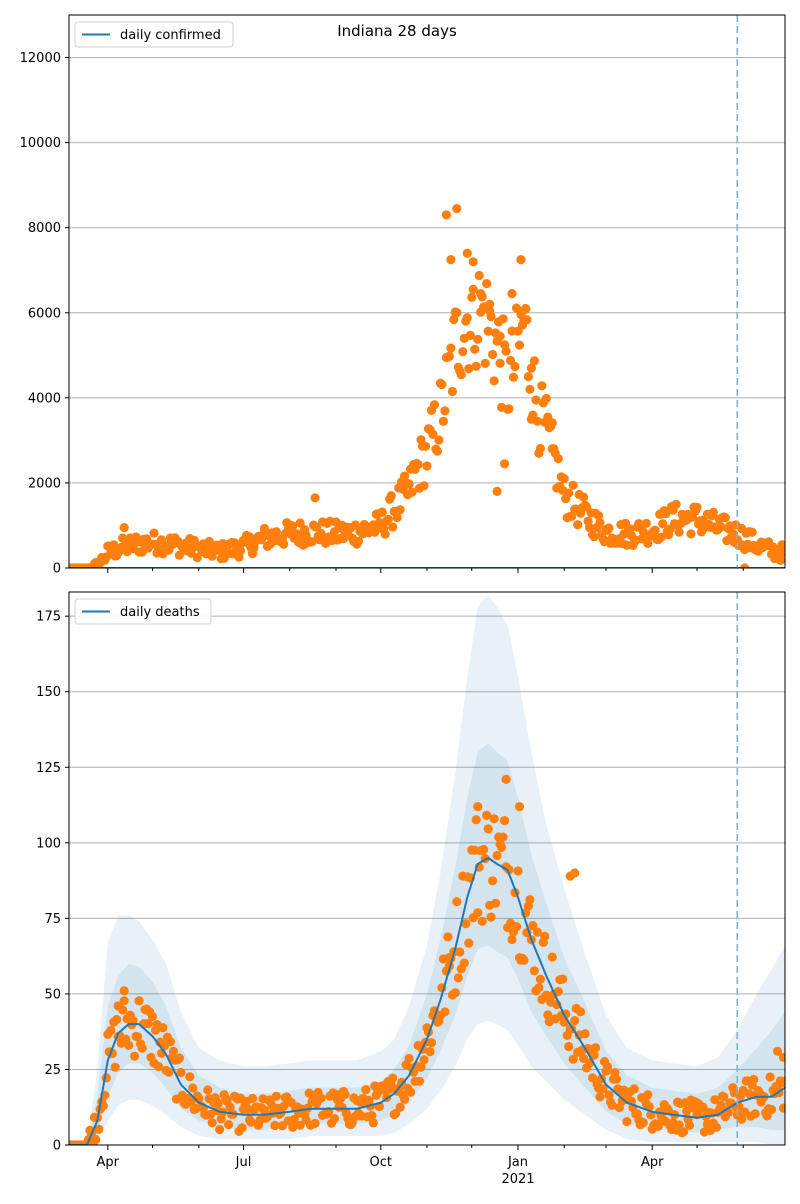  I want to click on y-tick-label: 6000, so click(44, 313).